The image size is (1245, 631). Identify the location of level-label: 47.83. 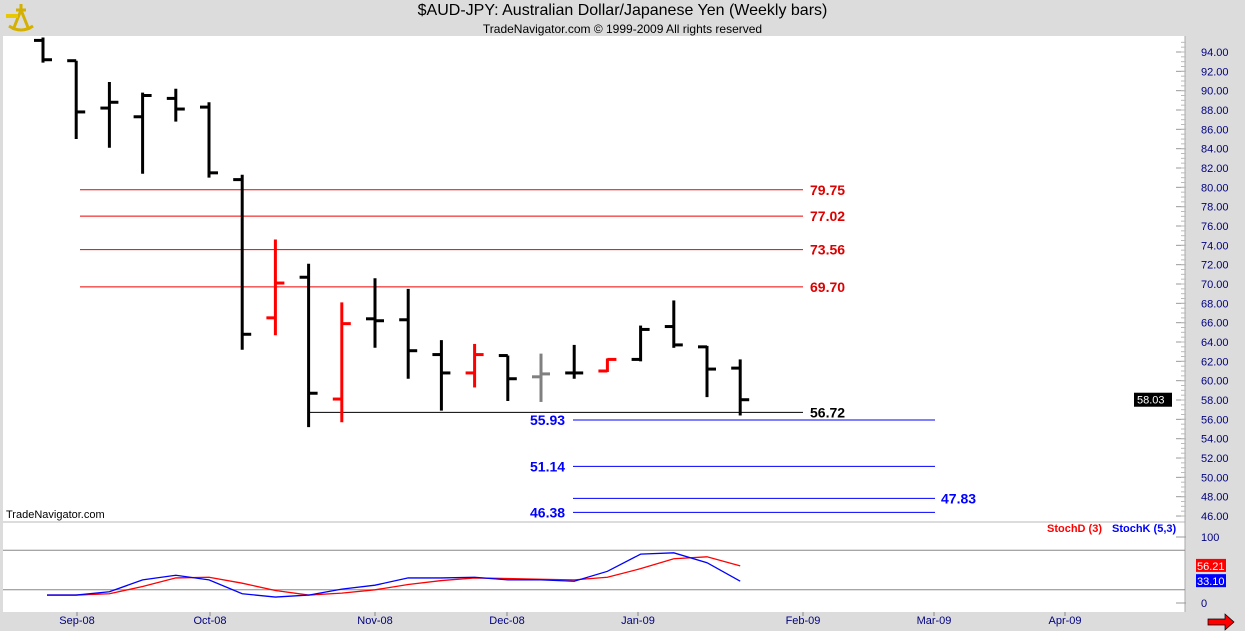
(958, 498).